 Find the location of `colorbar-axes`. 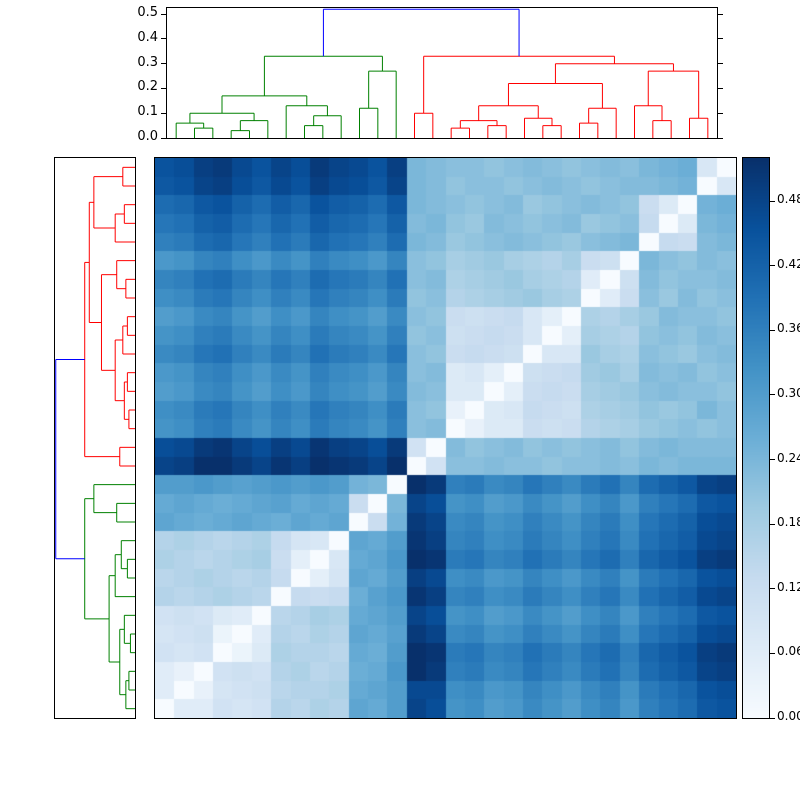

colorbar-axes is located at coordinates (756, 438).